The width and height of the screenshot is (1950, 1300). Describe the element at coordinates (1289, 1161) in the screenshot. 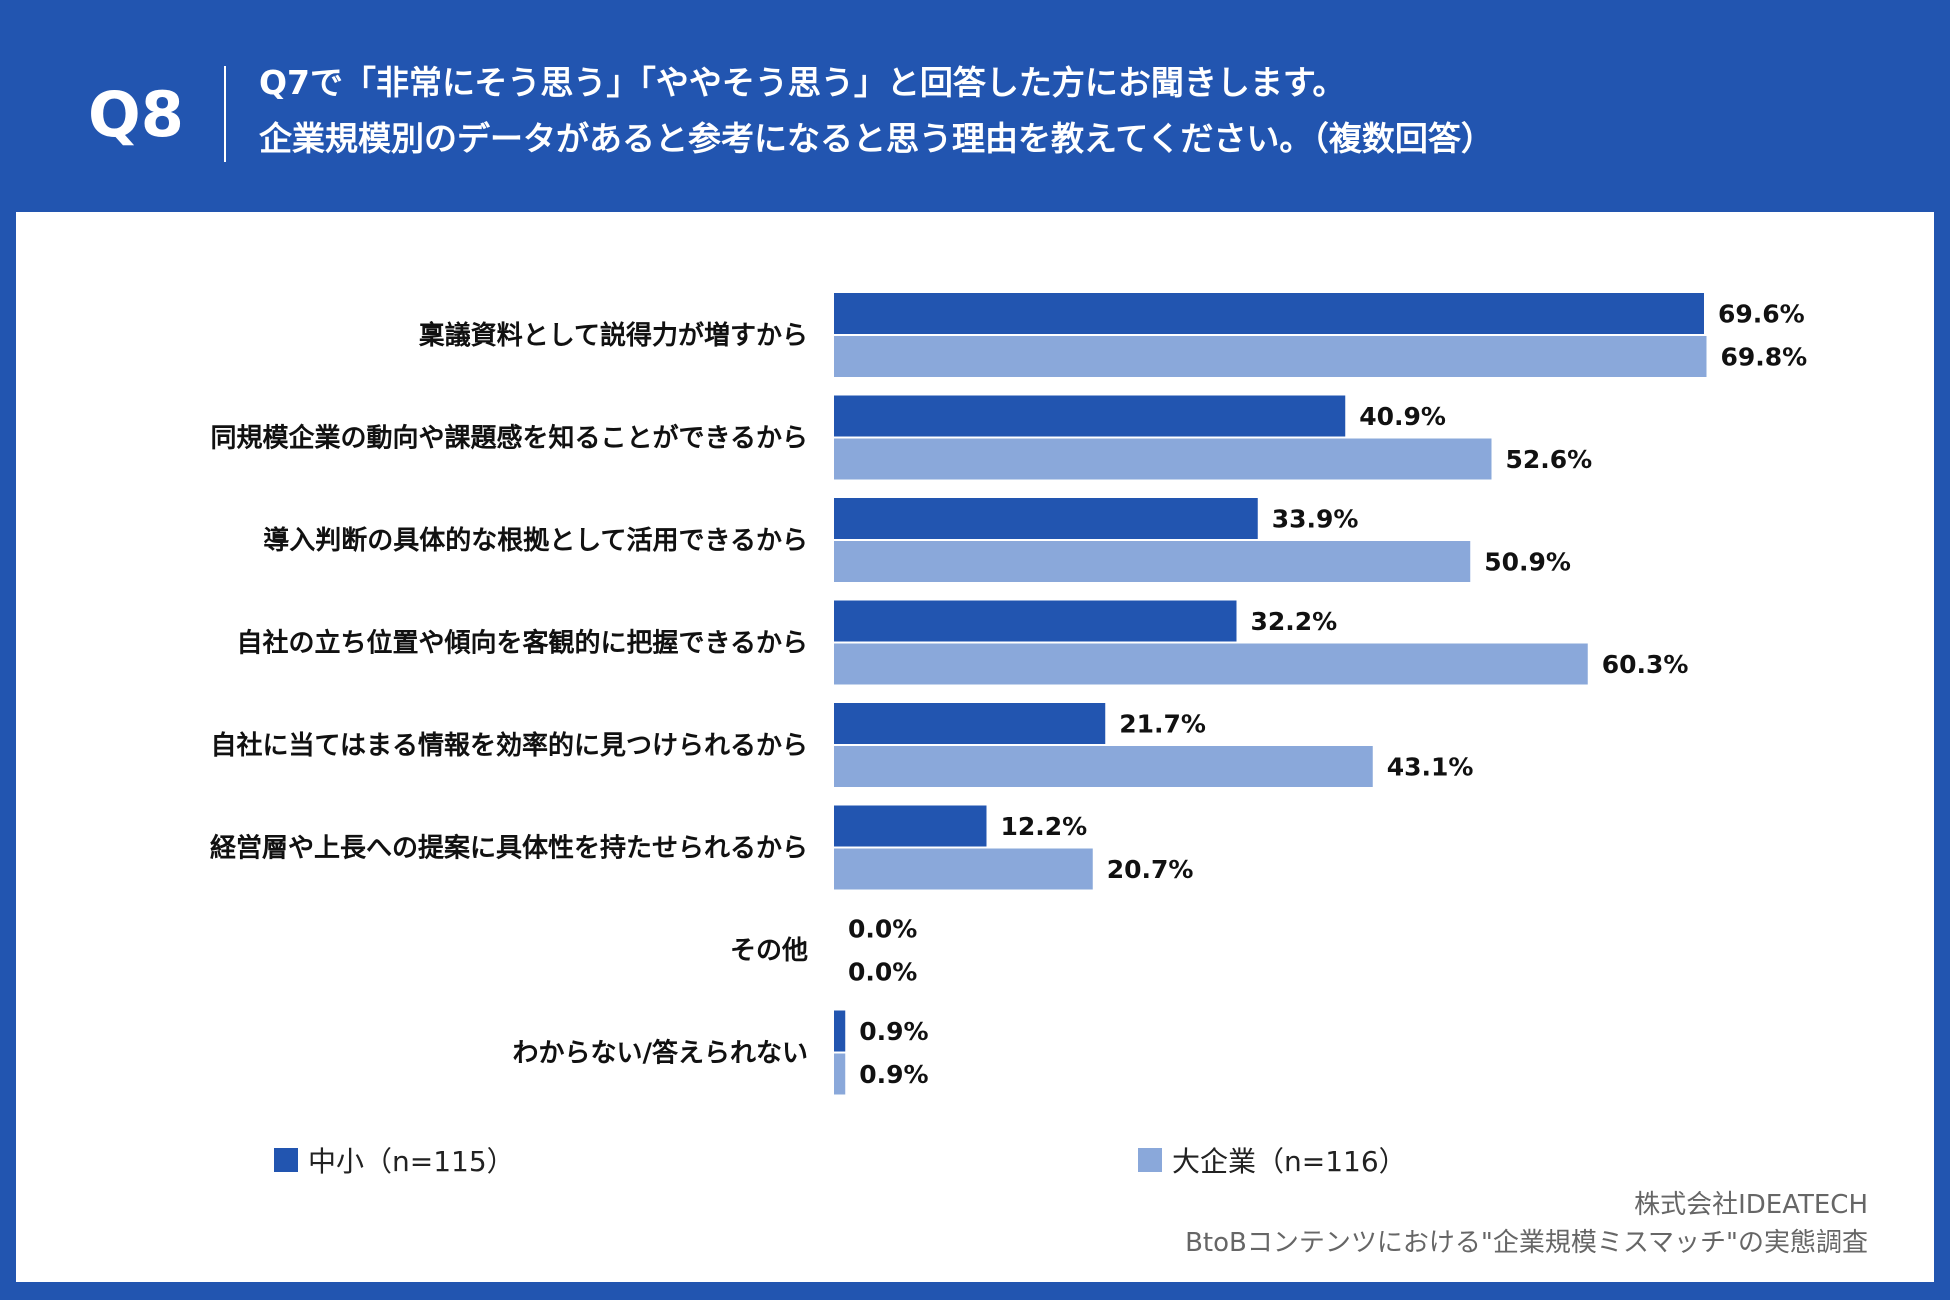

I see `legend-label-large: 大企業（n=116）` at that location.